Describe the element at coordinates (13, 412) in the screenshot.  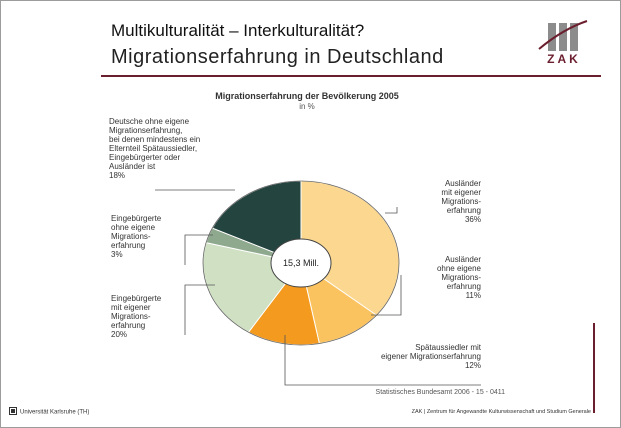
I see `university-icon` at that location.